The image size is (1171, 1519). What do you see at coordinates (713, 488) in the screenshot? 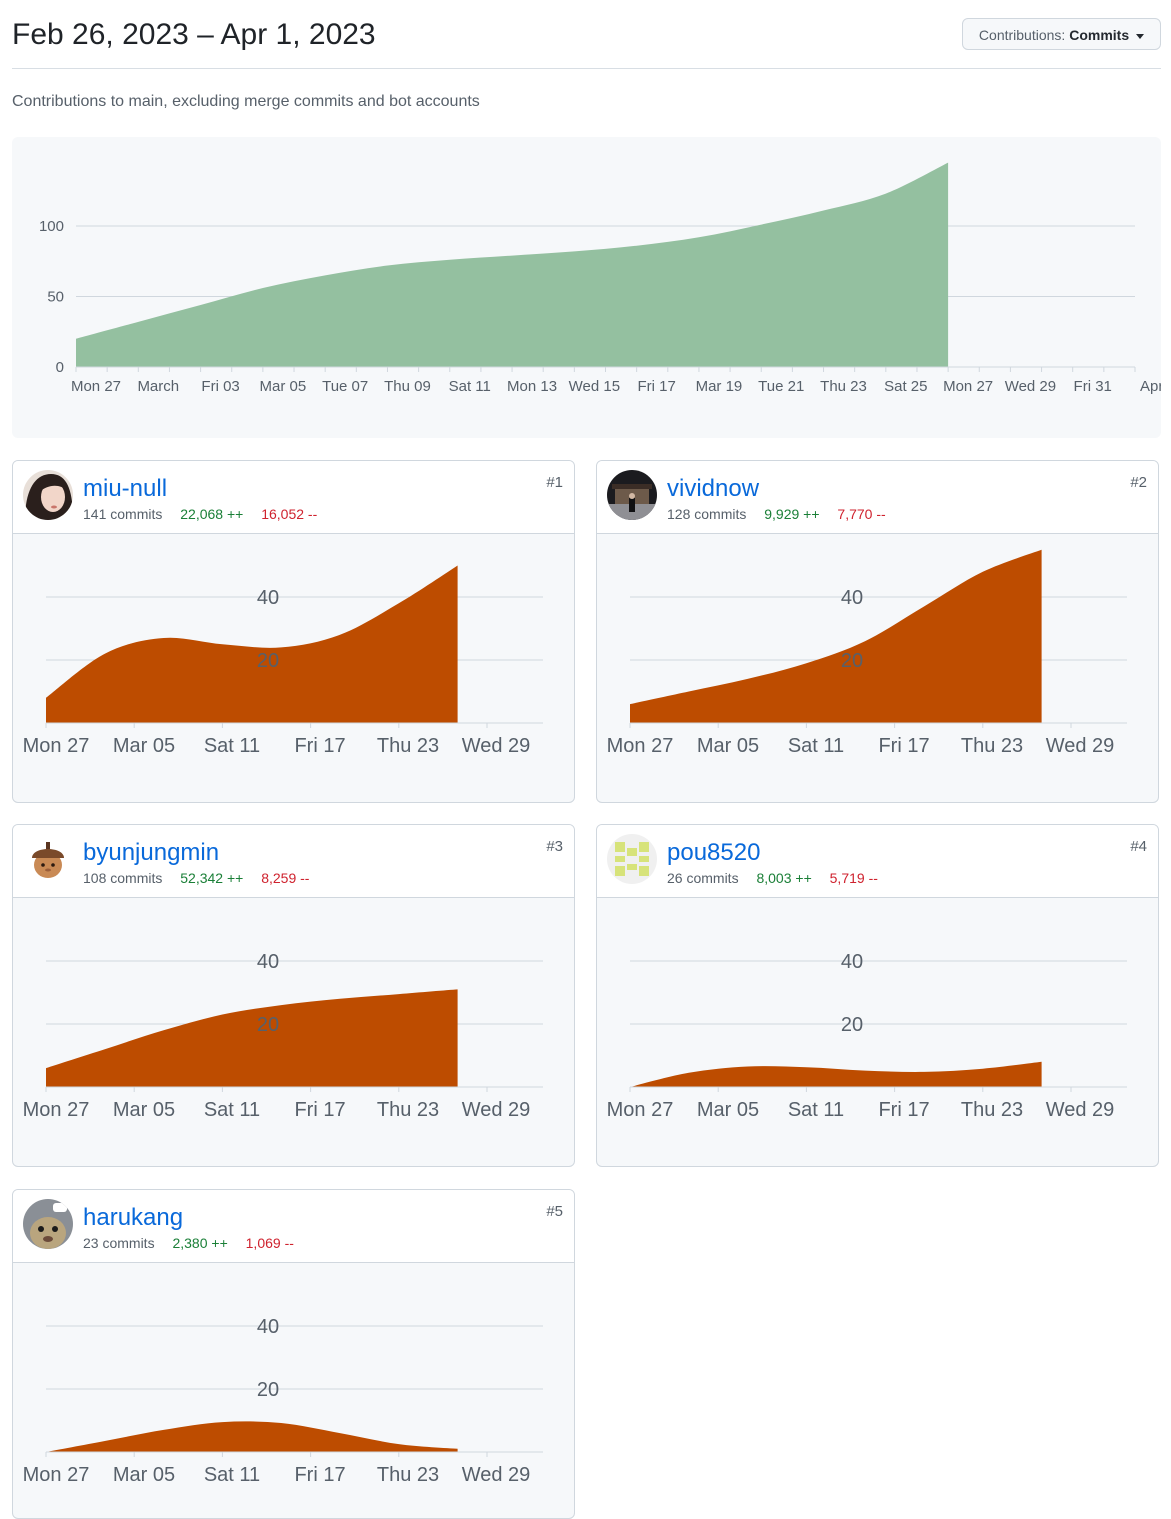
I see `contributor-login-link: vividnow` at bounding box center [713, 488].